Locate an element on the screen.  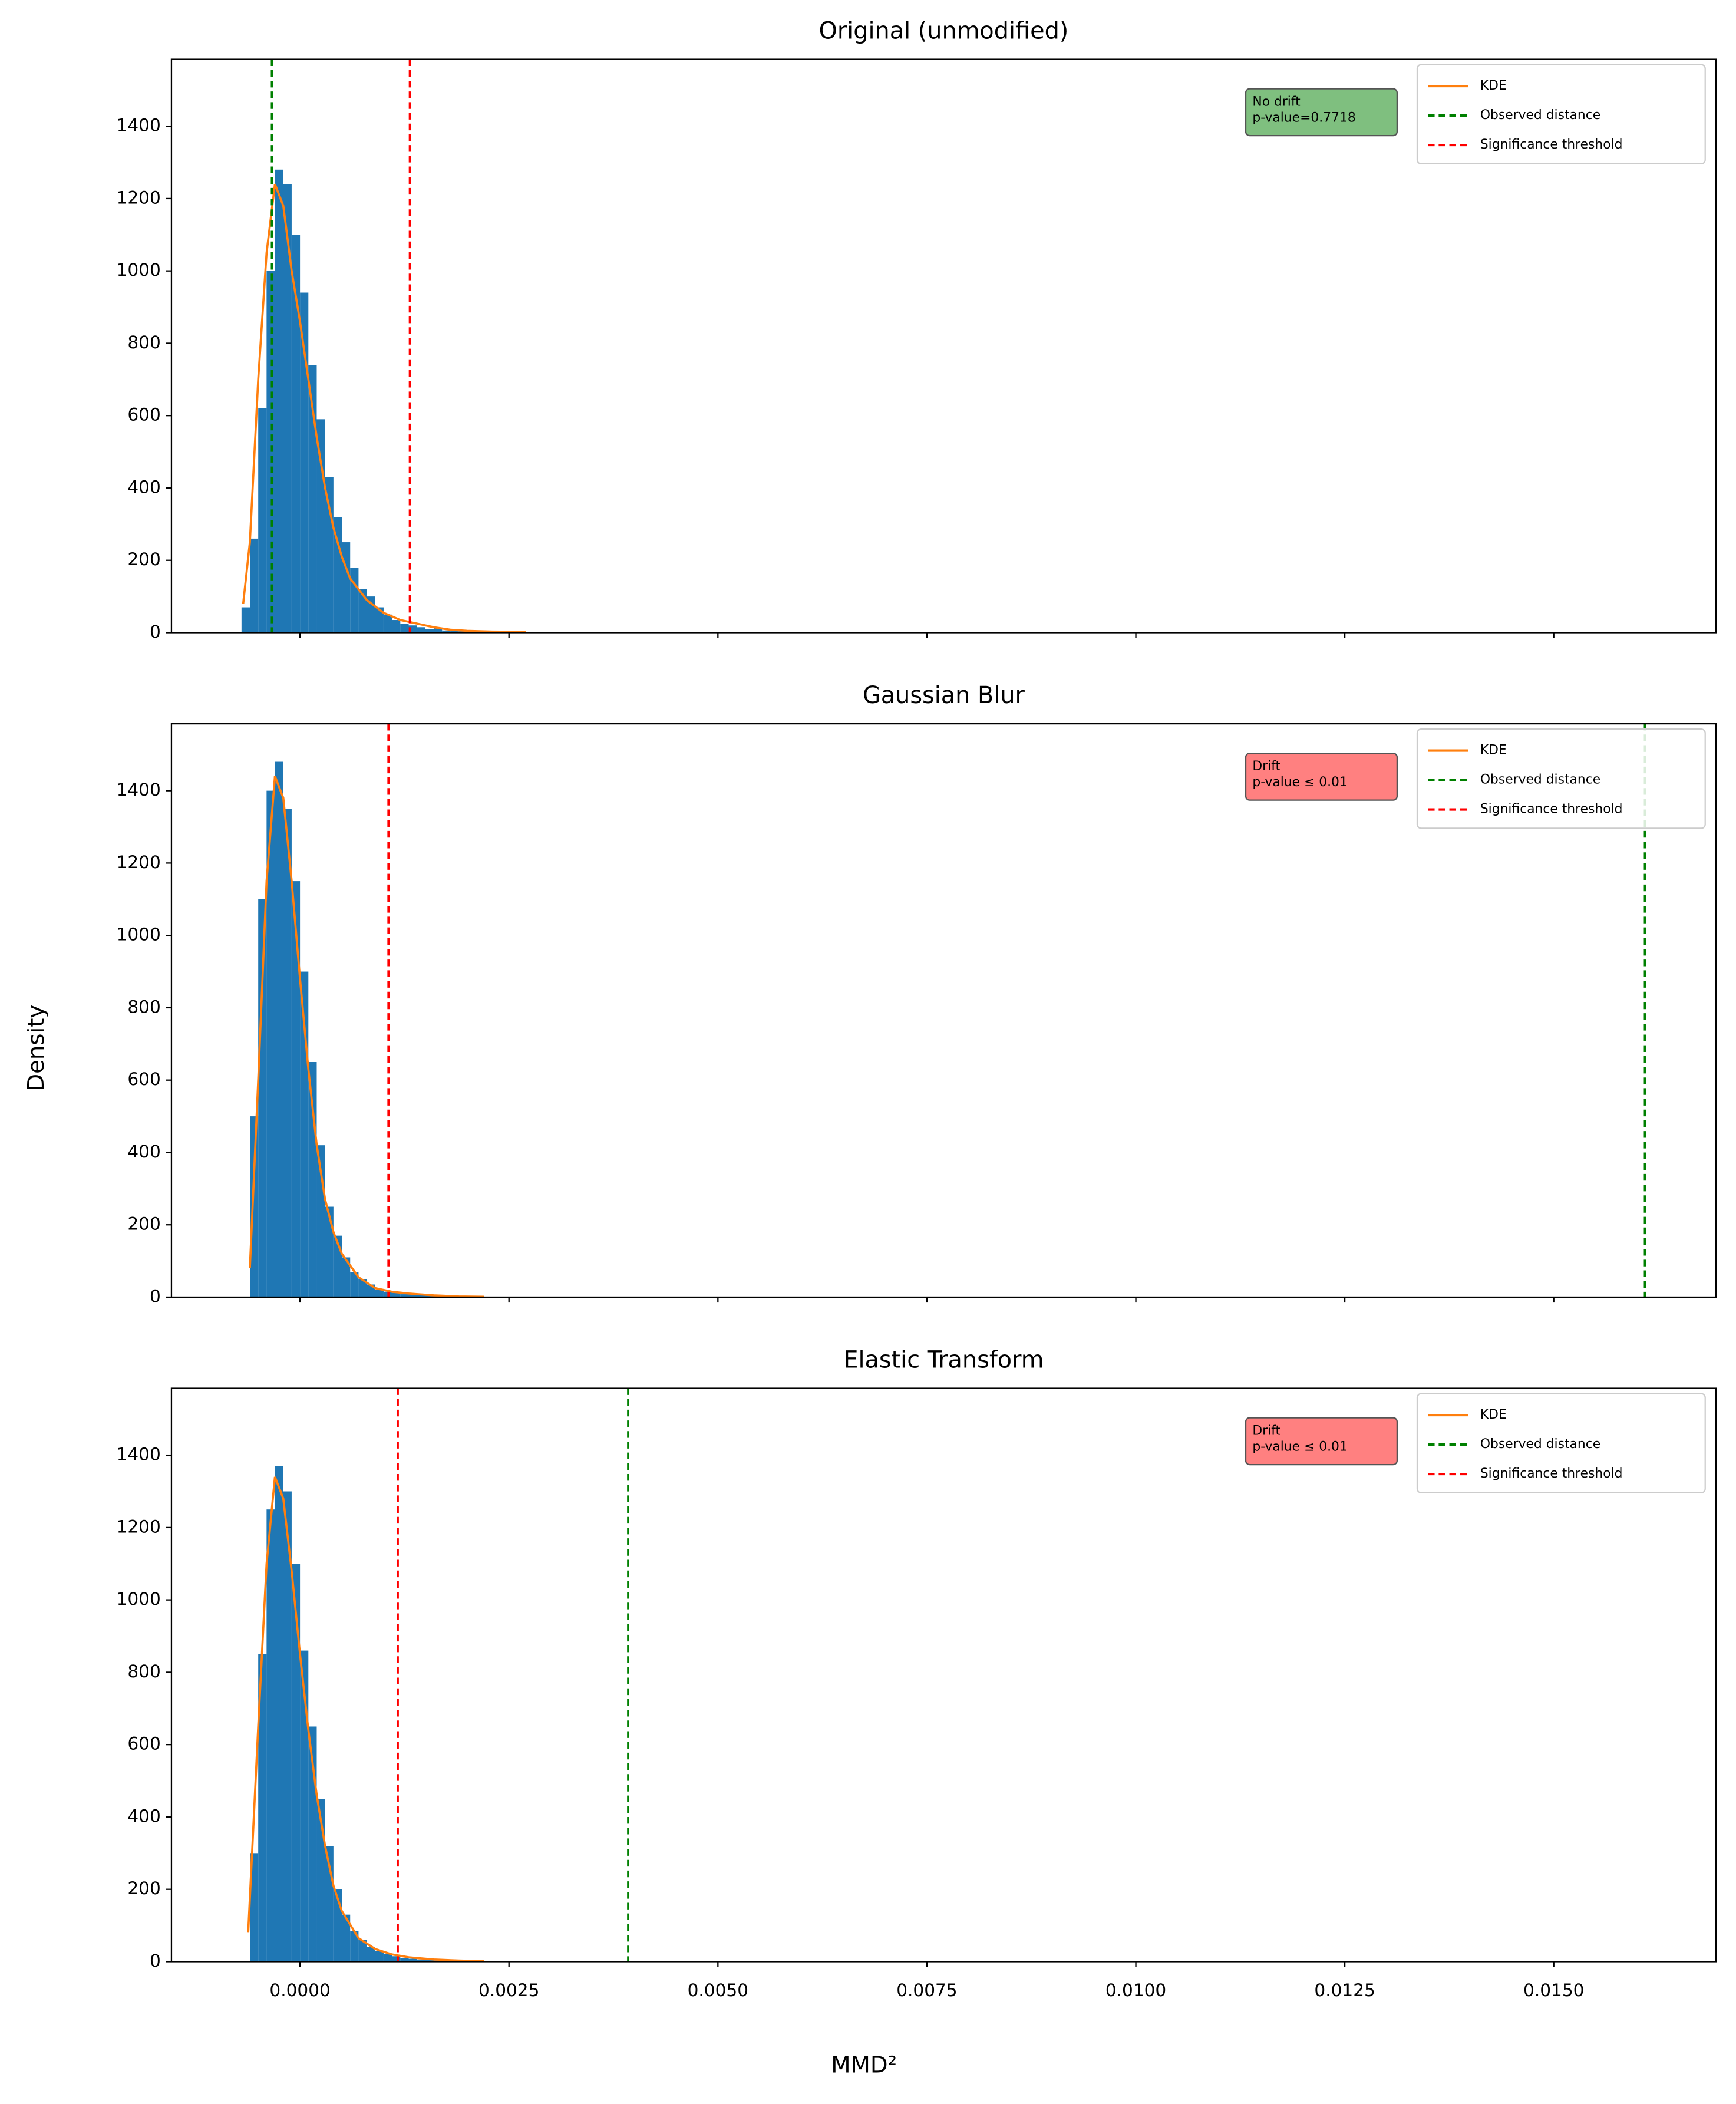
x-tick-label: 0.0125 is located at coordinates (1344, 1990).